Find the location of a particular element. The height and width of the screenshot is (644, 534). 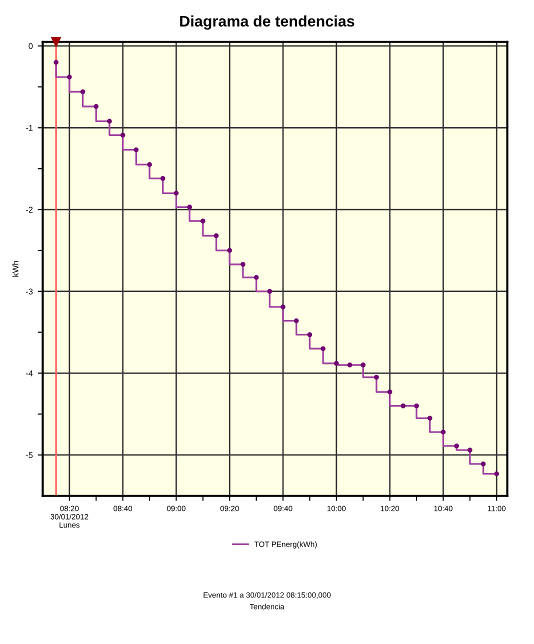

y-tick-label: -1 is located at coordinates (29, 128).